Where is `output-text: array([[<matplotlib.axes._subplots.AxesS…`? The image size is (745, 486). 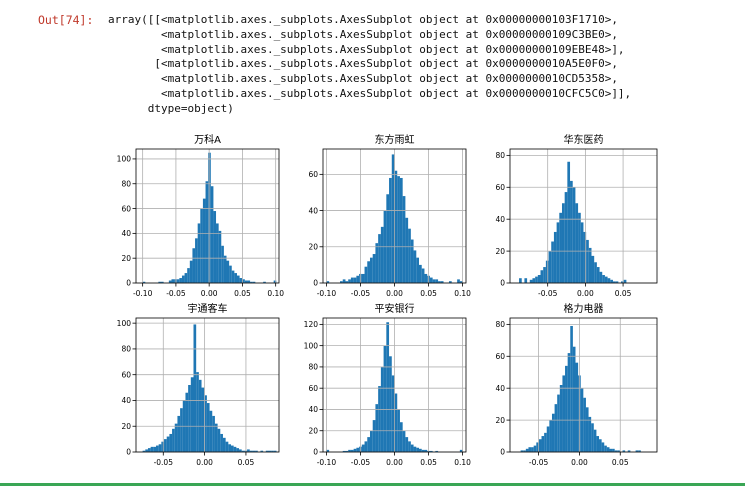 output-text: array([[<matplotlib.axes._subplots.AxesS… is located at coordinates (370, 64).